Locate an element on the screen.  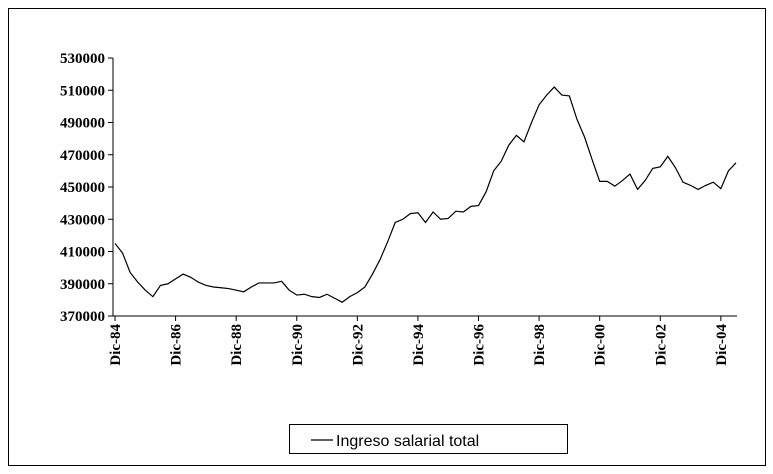
x-tick-label: Dic-86 is located at coordinates (177, 345).